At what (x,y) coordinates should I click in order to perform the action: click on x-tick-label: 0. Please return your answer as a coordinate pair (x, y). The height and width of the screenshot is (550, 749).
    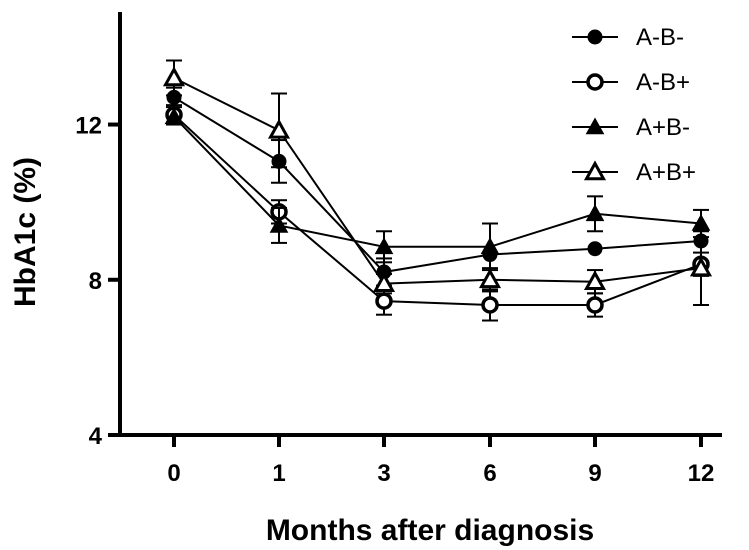
    Looking at the image, I should click on (173, 473).